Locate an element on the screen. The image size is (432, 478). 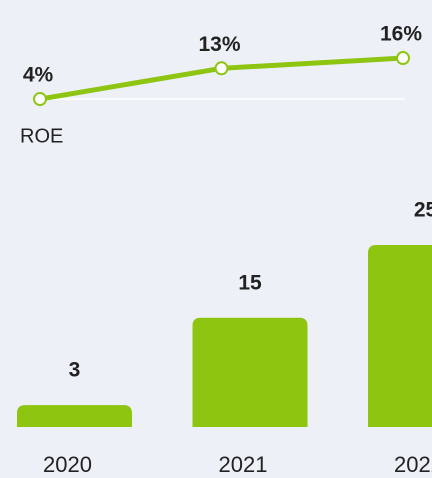
value-label: 15 is located at coordinates (250, 282).